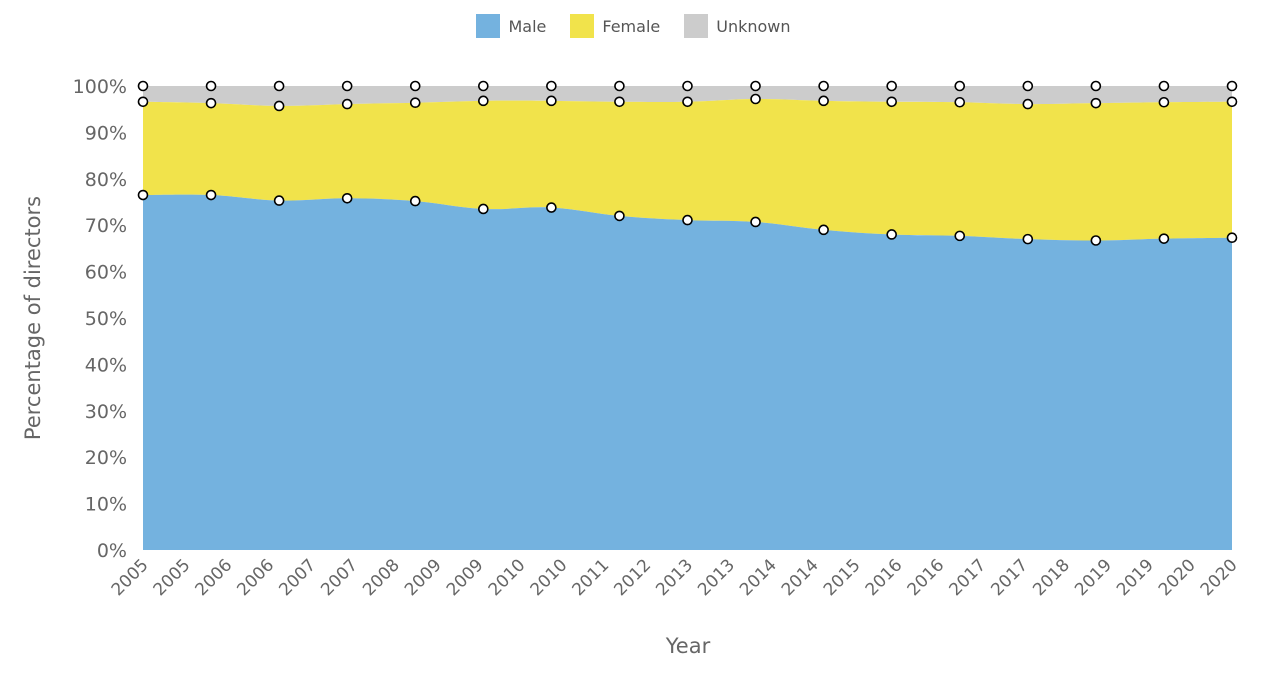  I want to click on y-tick-label: 90%, so click(106, 133).